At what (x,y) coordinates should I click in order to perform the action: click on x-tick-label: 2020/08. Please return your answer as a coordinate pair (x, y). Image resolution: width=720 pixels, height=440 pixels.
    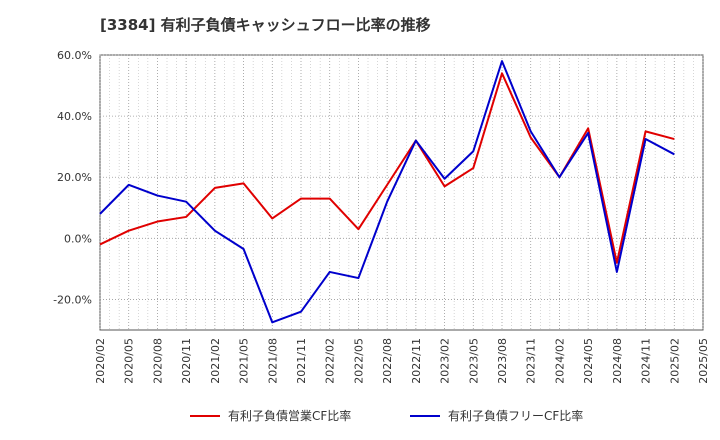
    Looking at the image, I should click on (157, 361).